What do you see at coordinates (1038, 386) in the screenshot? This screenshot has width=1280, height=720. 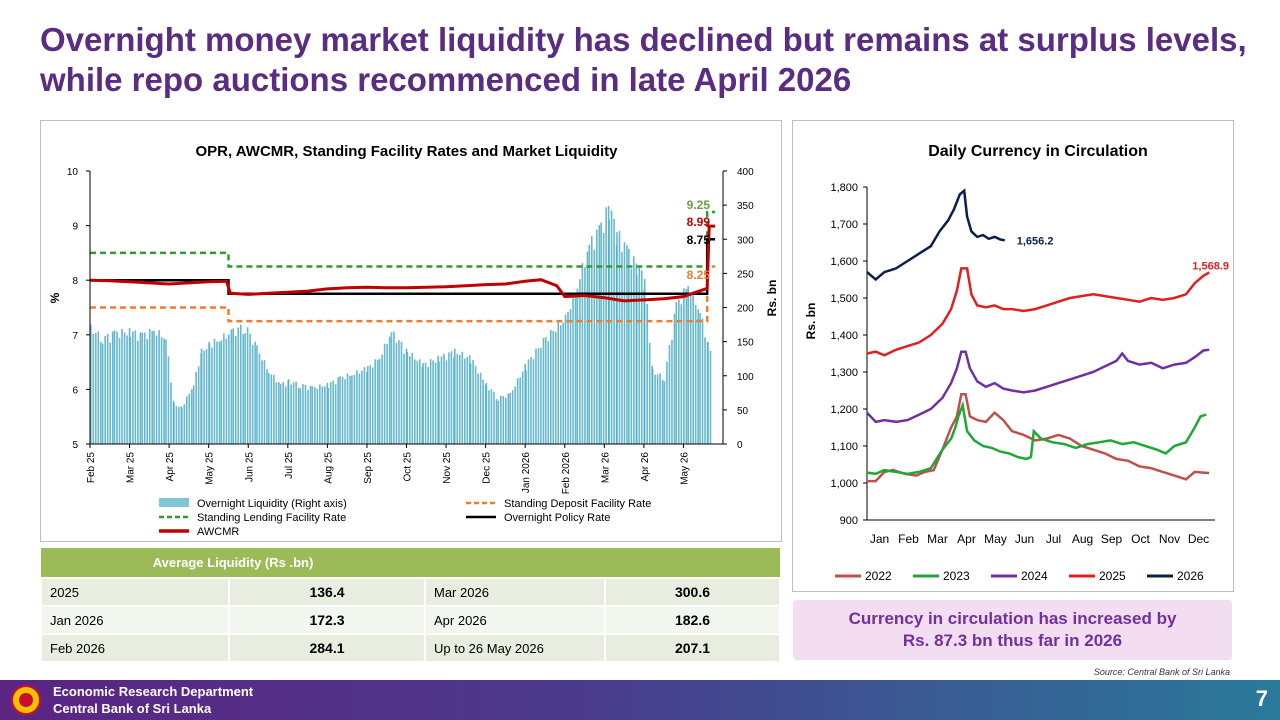 I see `series-line-2024` at bounding box center [1038, 386].